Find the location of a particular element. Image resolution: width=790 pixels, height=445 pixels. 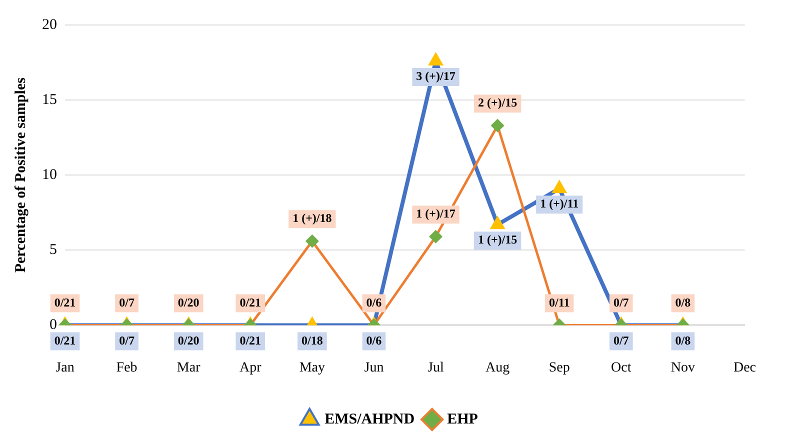

y-tick-label: 0 is located at coordinates (53, 325).